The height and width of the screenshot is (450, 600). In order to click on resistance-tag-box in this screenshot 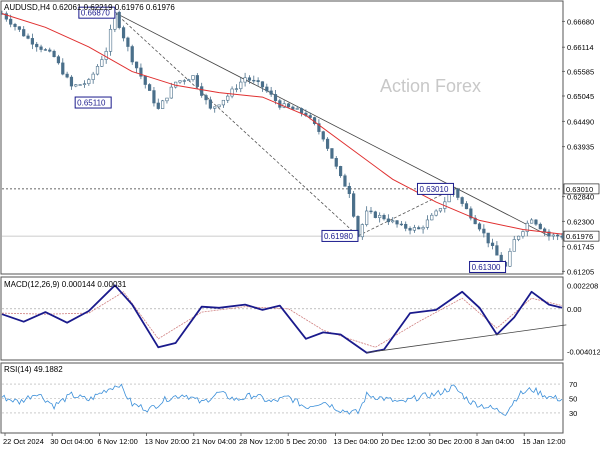, I will do `click(581, 189)`.